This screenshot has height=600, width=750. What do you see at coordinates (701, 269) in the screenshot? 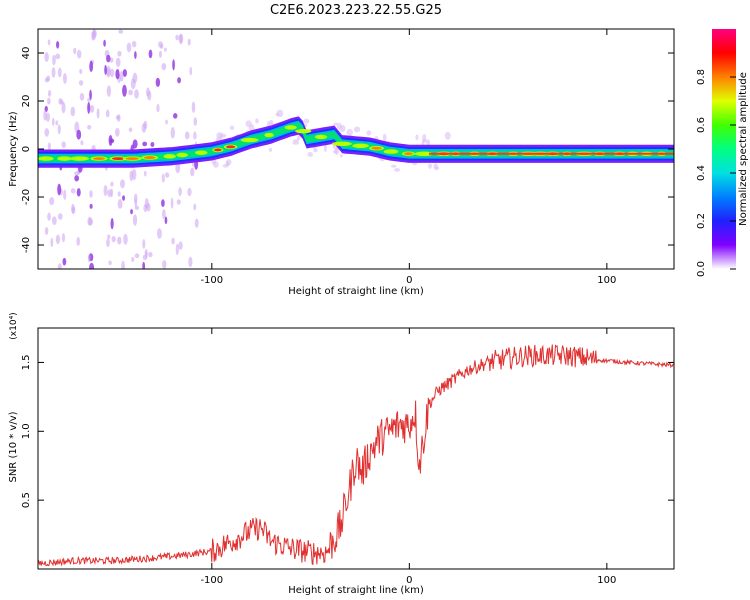
I see `colorbar-tick-label: 0.0` at bounding box center [701, 269].